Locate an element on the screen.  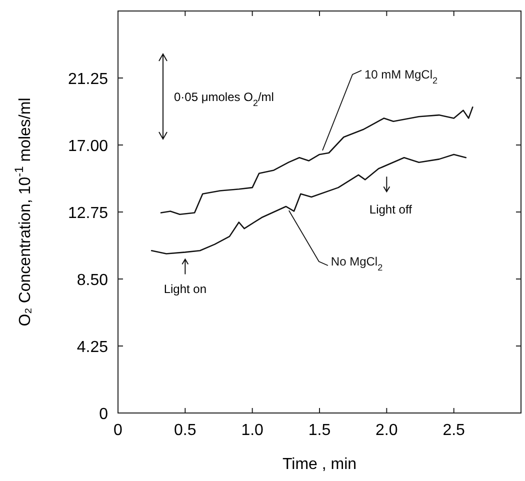
annotation: Light off is located at coordinates (391, 209).